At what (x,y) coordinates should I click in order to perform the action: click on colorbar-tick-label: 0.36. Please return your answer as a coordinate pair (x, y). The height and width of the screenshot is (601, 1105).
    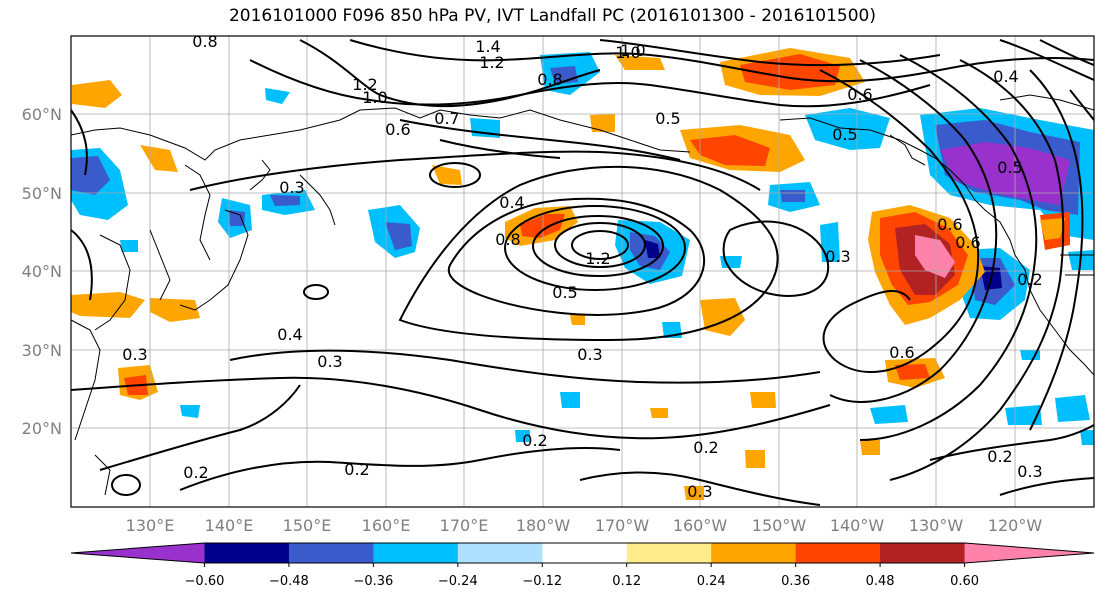
    Looking at the image, I should click on (795, 581).